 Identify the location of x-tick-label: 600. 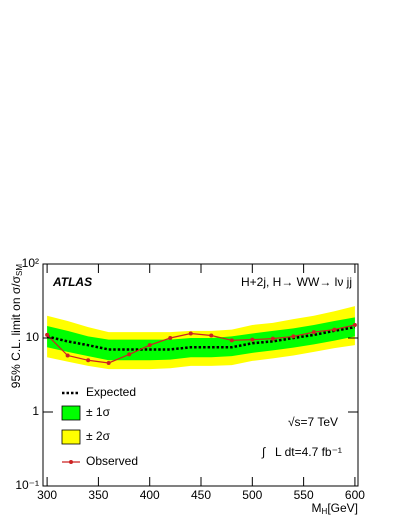
(355, 495).